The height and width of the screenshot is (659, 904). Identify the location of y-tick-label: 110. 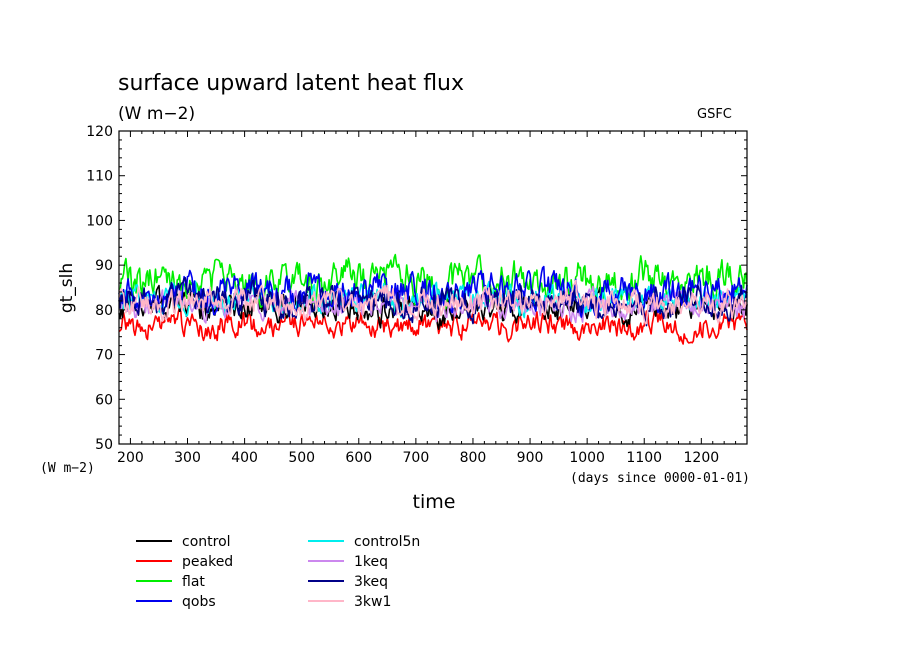
(99, 177).